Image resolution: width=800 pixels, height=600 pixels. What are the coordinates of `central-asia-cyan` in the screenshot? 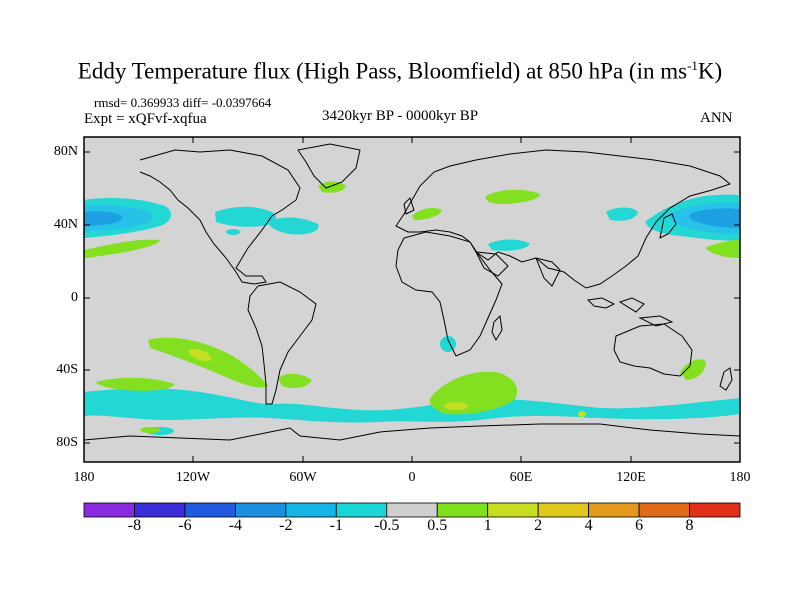 It's located at (622, 214).